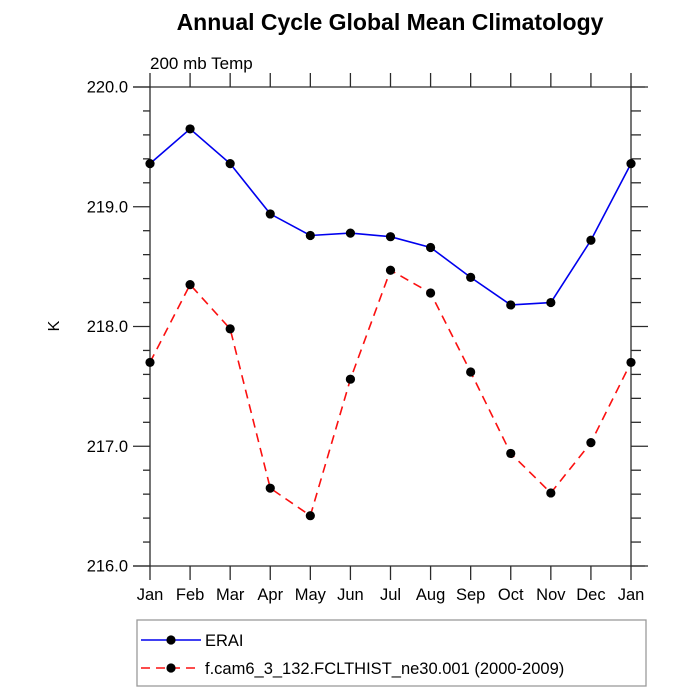  Describe the element at coordinates (430, 595) in the screenshot. I see `month-label: Aug` at that location.